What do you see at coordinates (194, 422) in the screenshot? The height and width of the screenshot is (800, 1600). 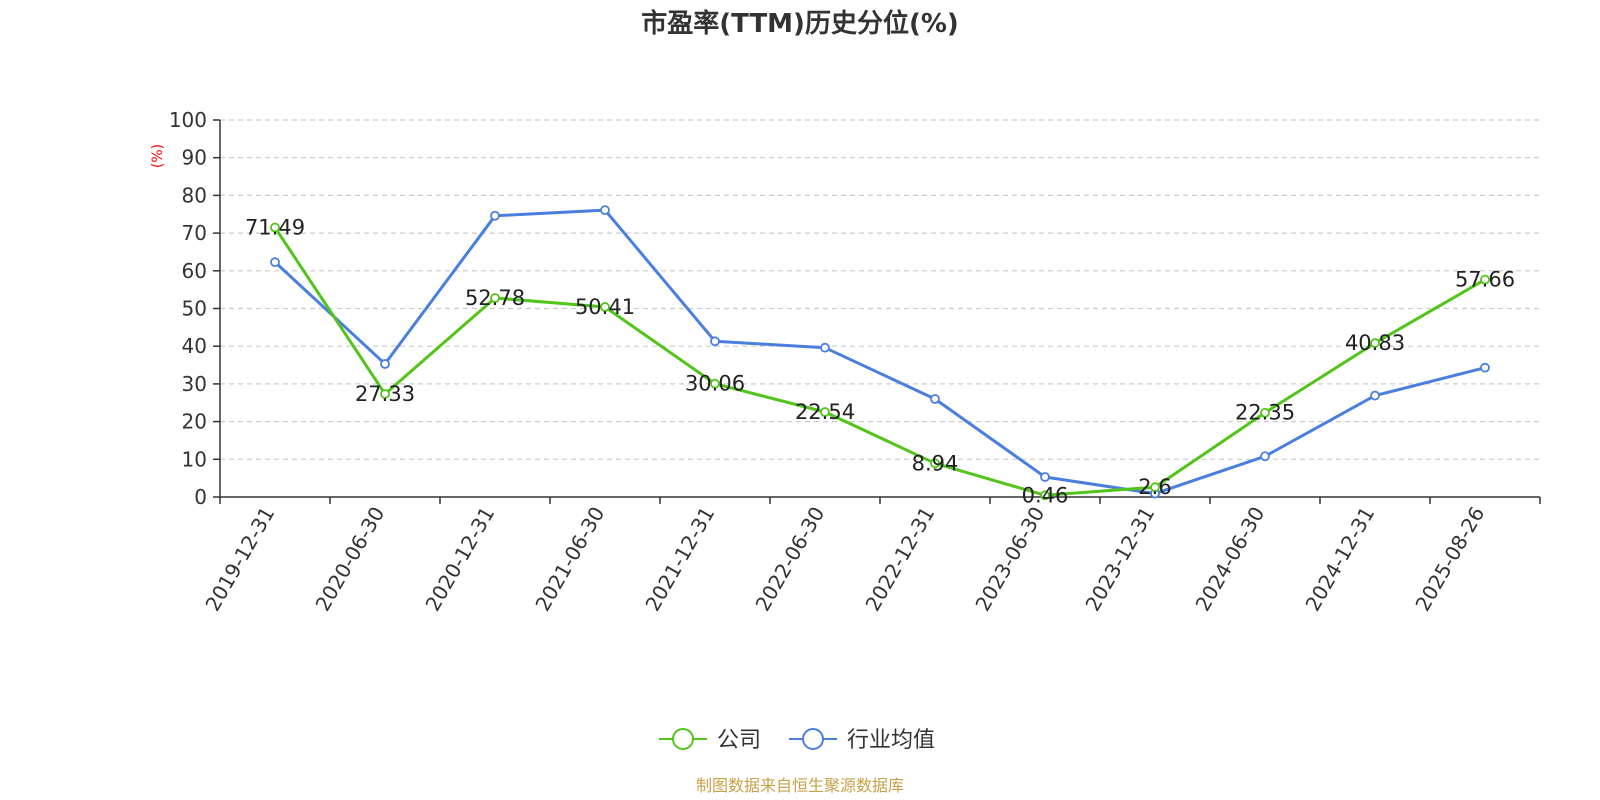 I see `y-tick-label-20: 20` at bounding box center [194, 422].